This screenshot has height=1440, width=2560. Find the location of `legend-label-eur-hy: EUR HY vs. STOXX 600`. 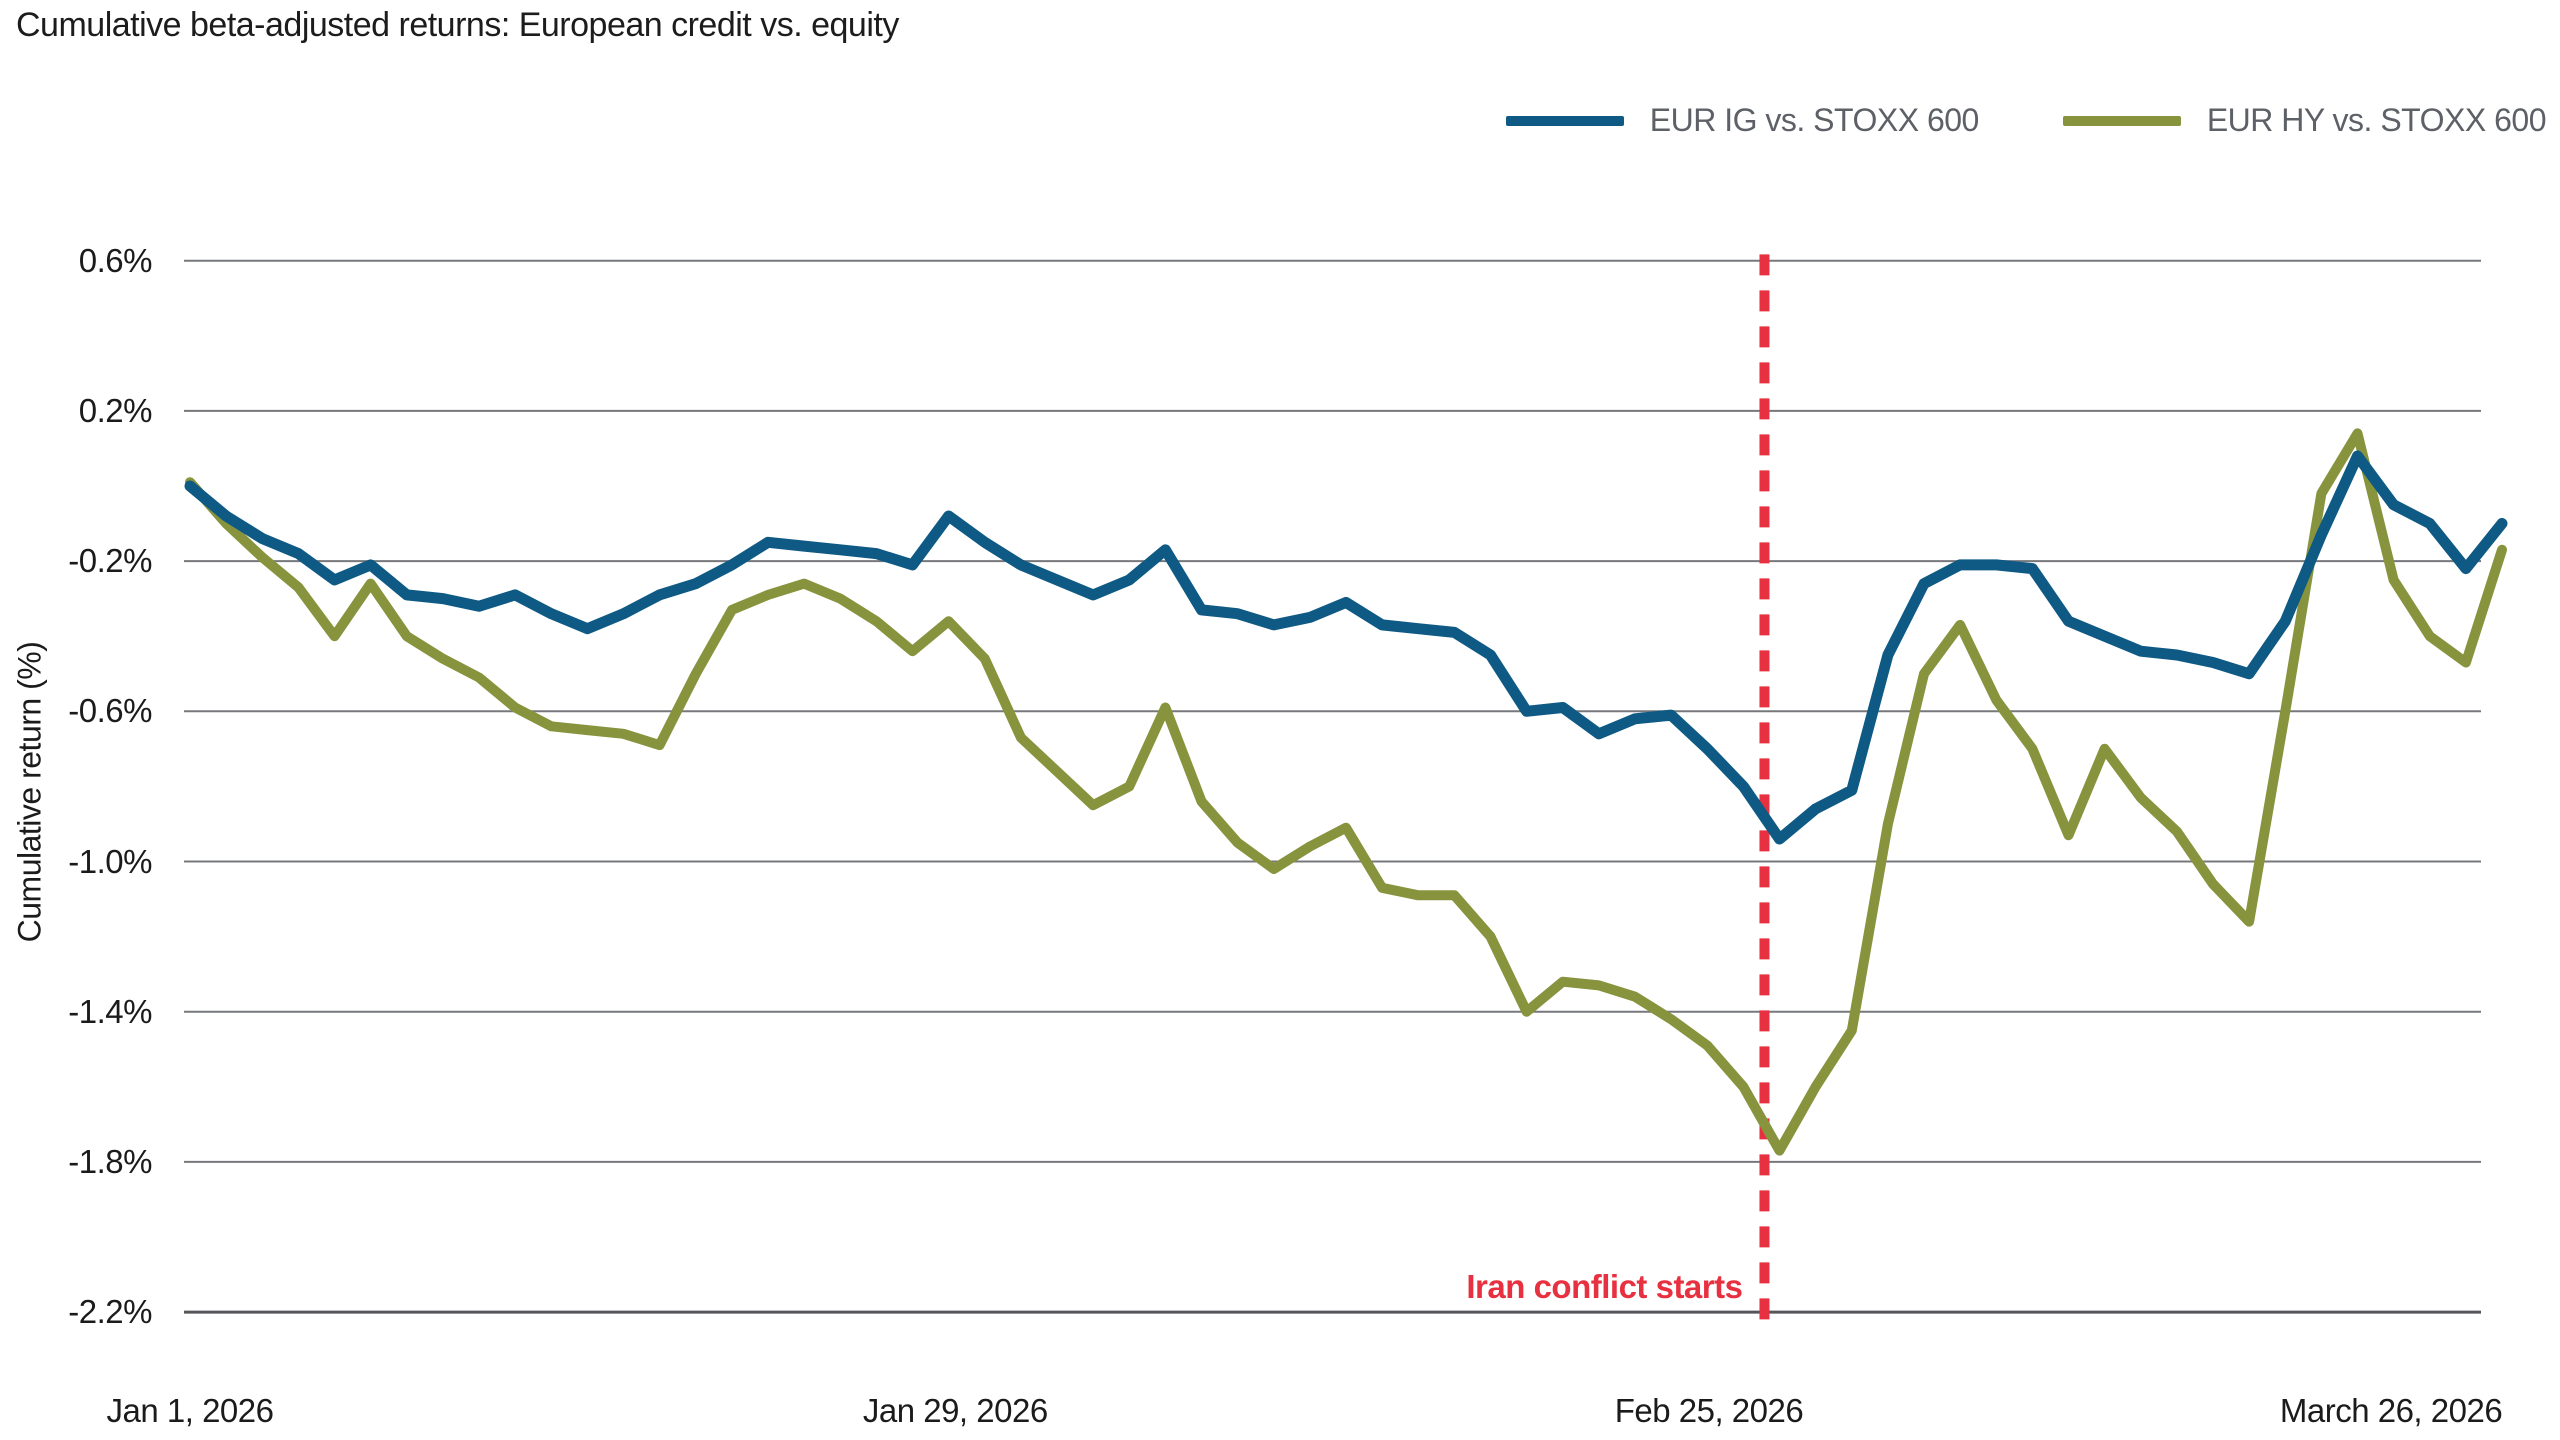

legend-label-eur-hy: EUR HY vs. STOXX 600 is located at coordinates (2376, 120).